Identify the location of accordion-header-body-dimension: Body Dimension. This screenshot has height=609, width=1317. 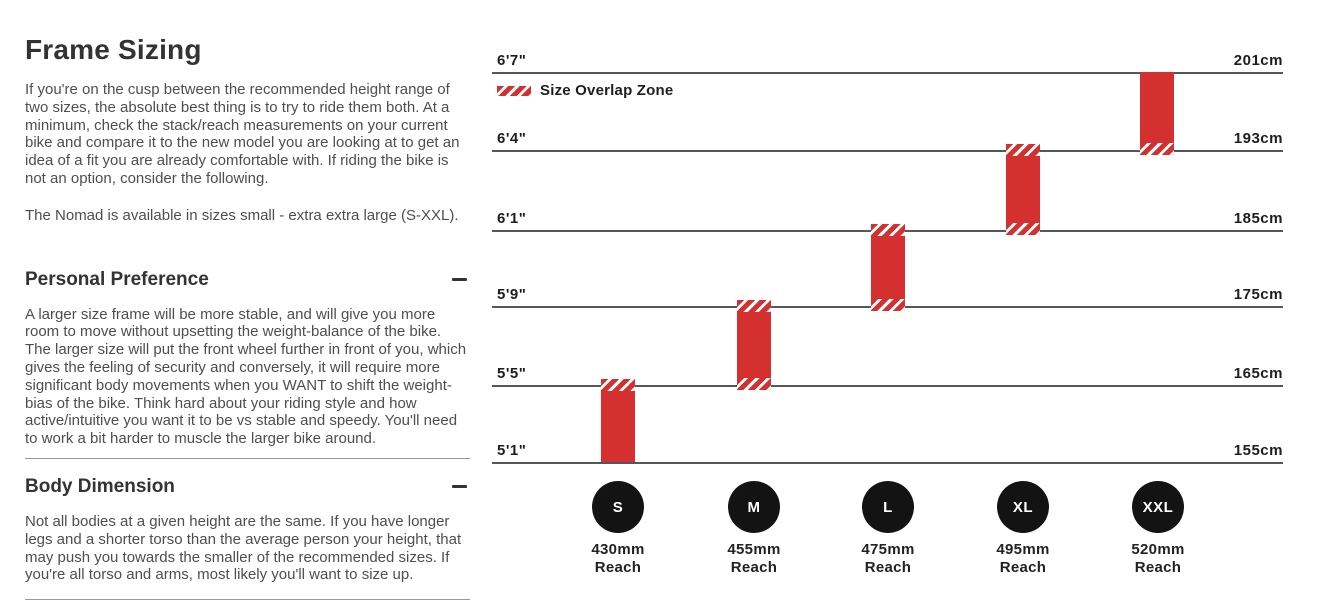
(247, 487).